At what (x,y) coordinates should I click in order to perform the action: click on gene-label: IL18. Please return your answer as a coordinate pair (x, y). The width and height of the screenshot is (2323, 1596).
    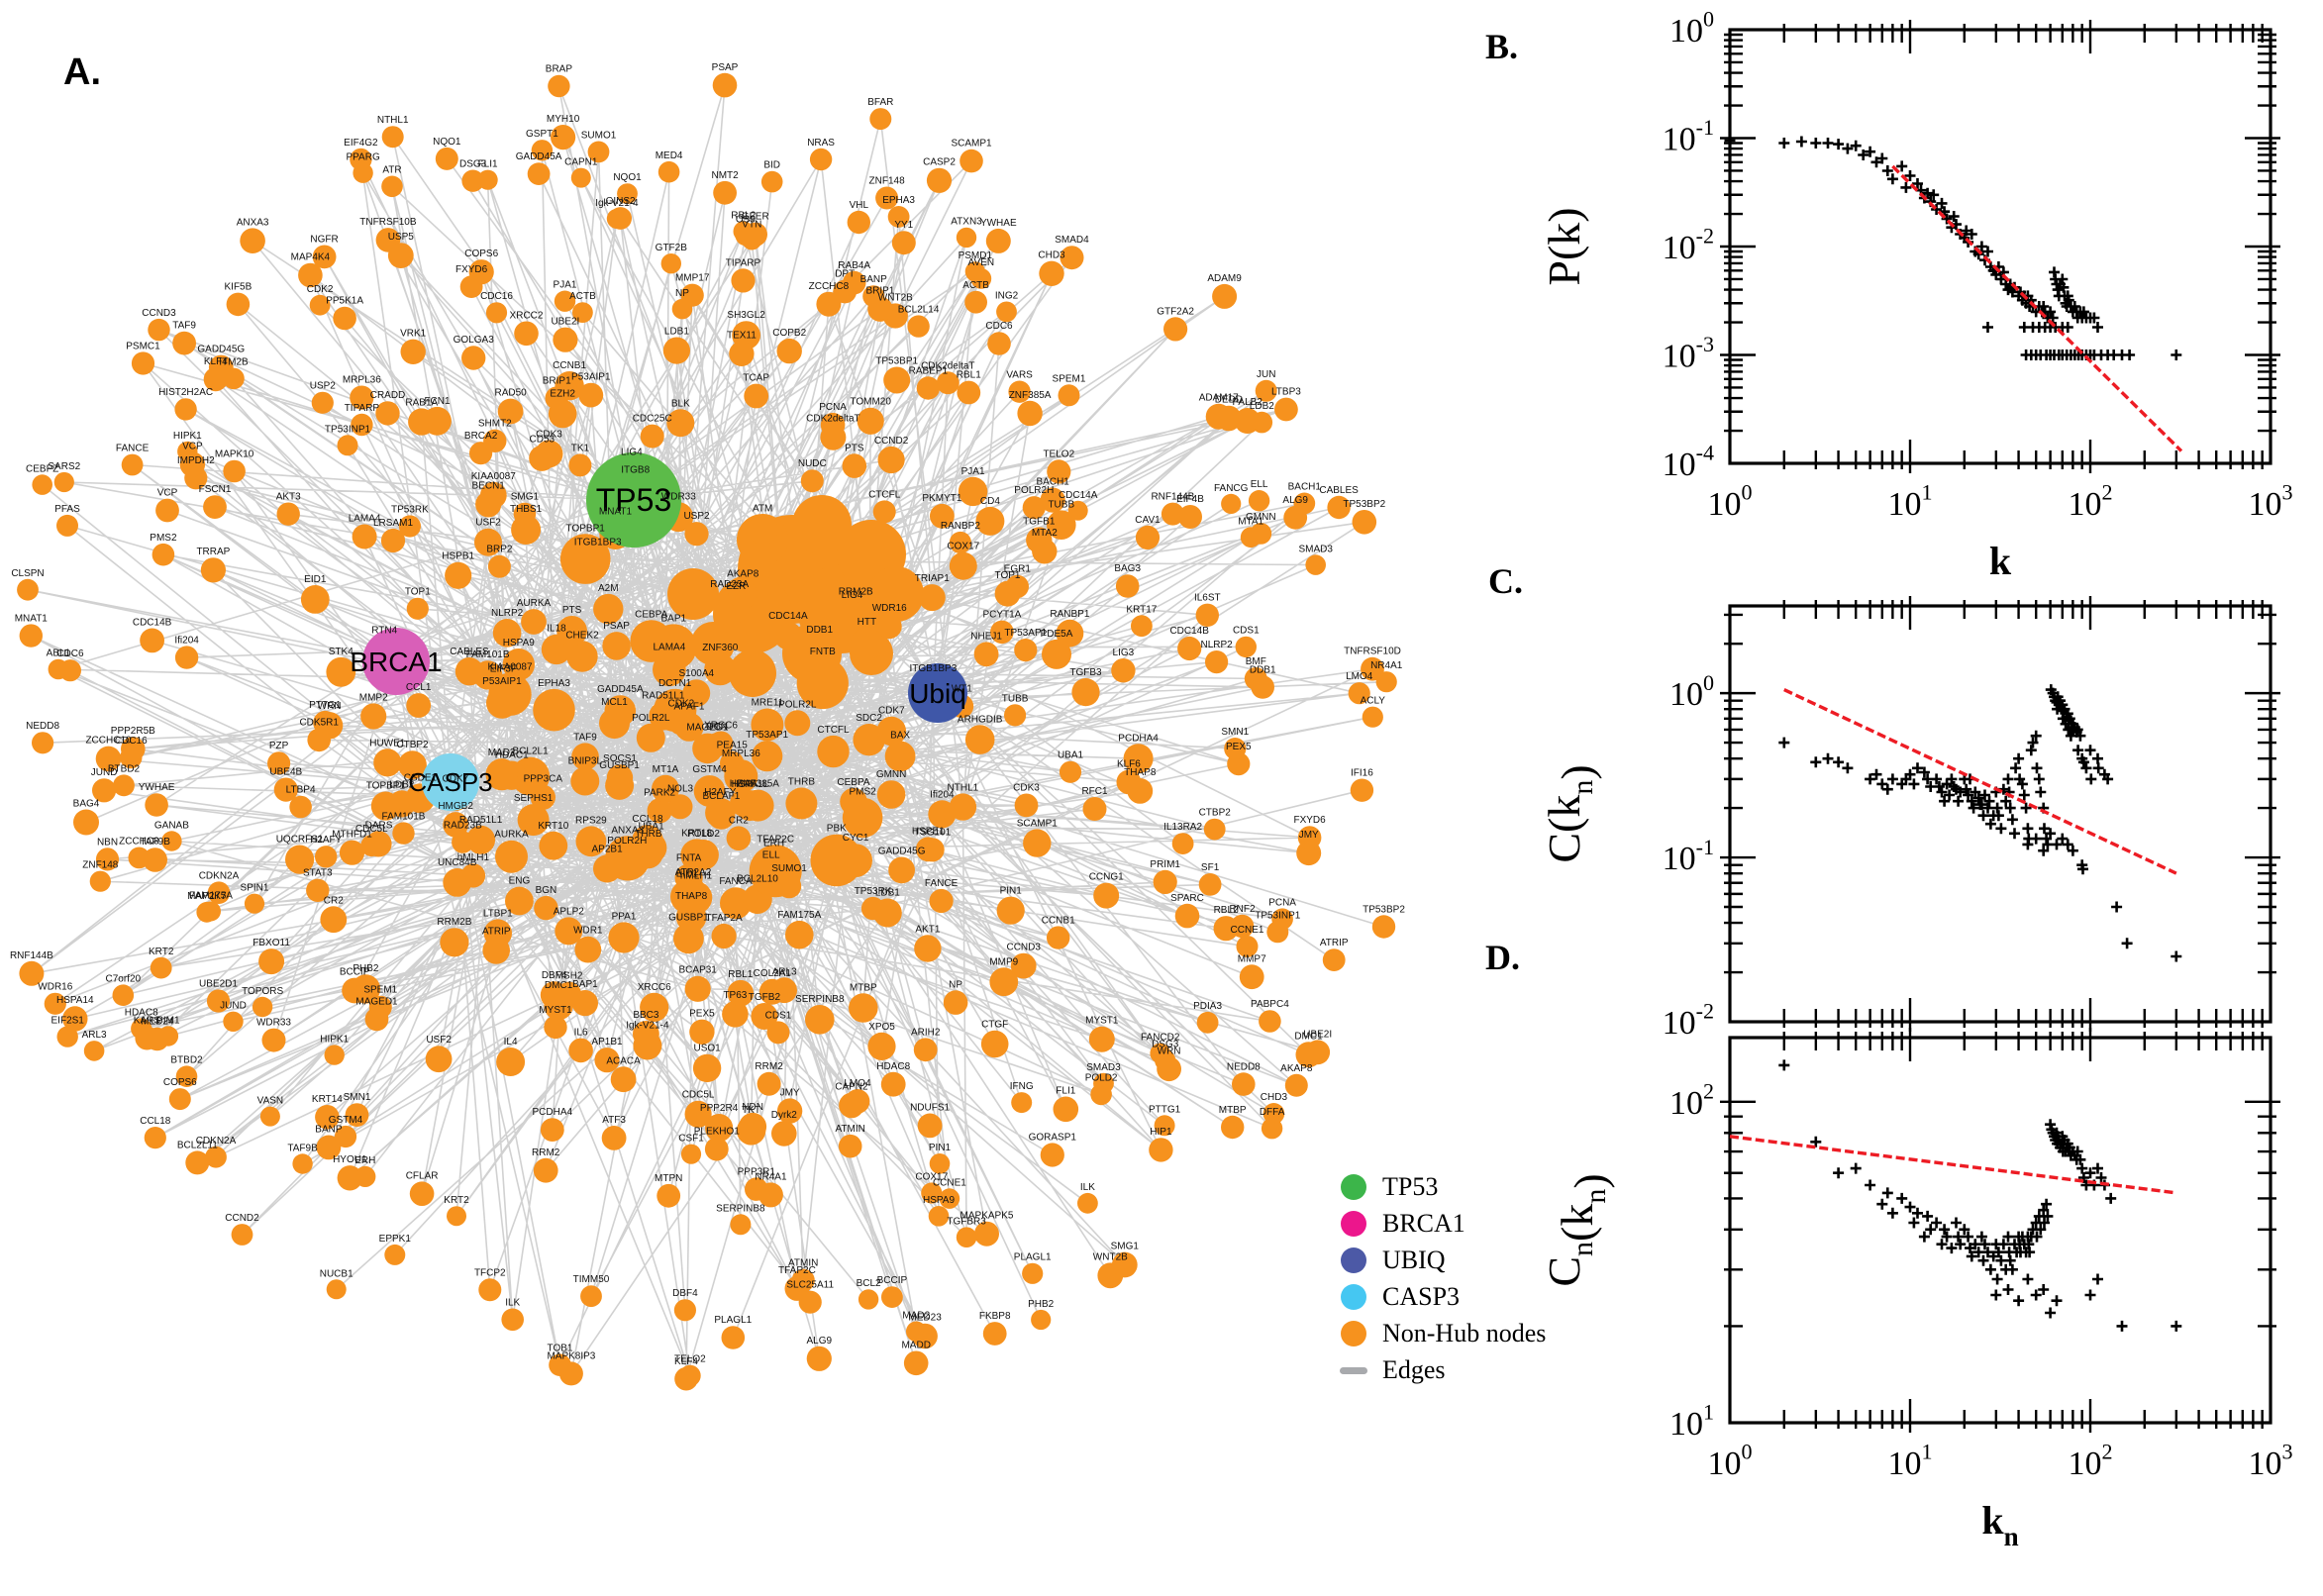
    Looking at the image, I should click on (556, 629).